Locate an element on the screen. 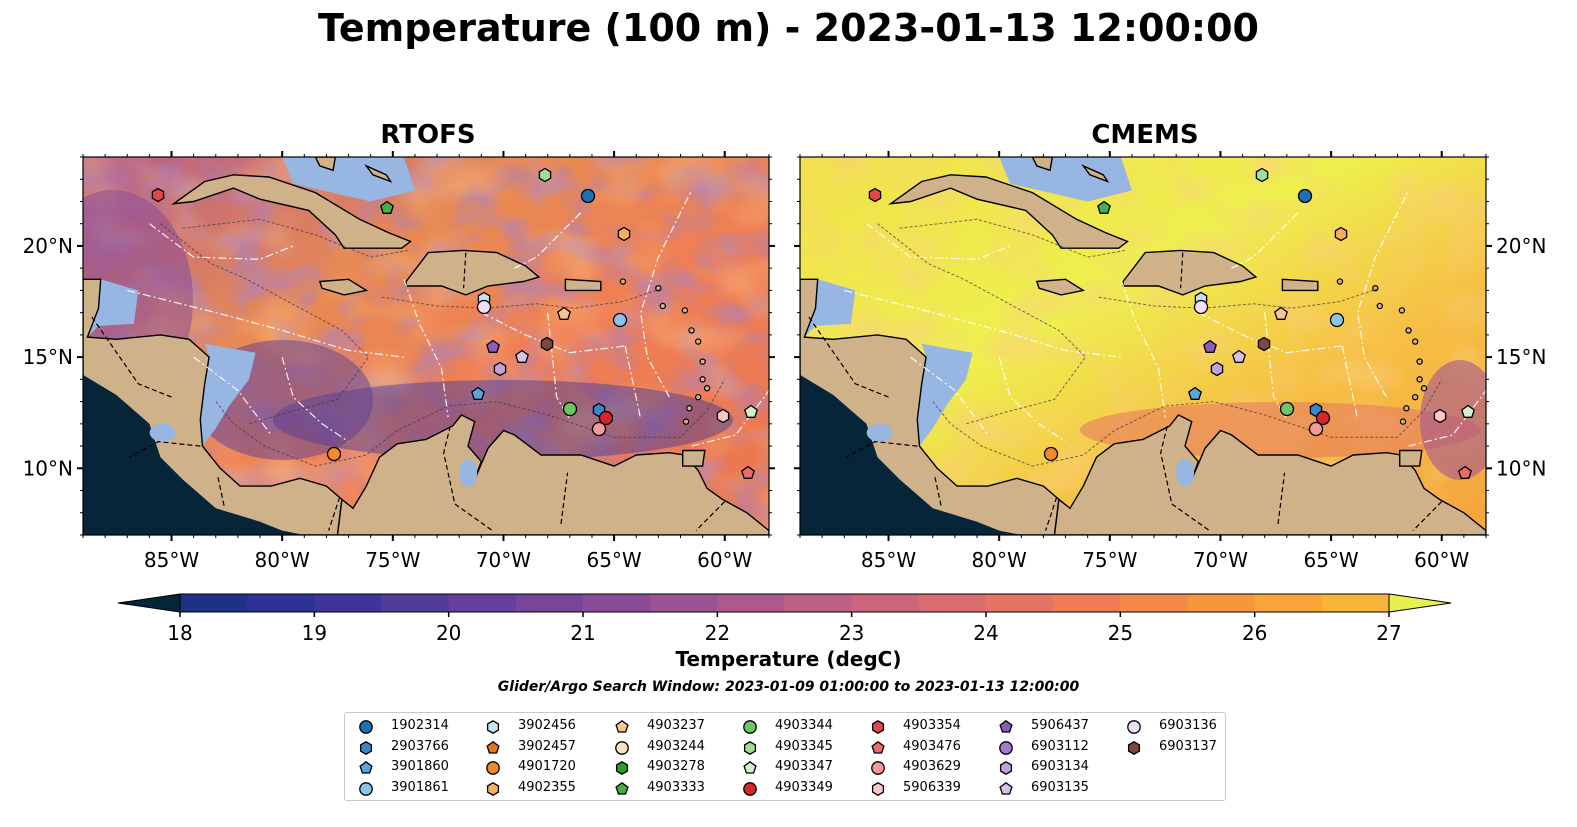 The width and height of the screenshot is (1577, 827). legend-label: 3902457 is located at coordinates (547, 746).